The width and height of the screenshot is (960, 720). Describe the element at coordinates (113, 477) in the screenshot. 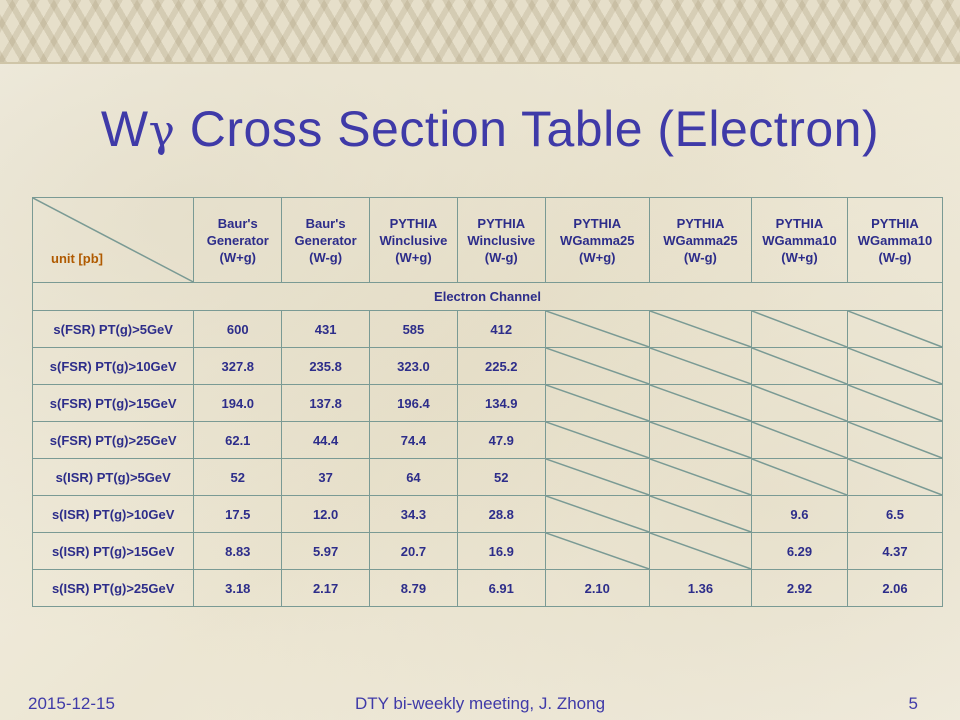

I see `row-label: s(ISR) PT(g)>5GeV` at that location.